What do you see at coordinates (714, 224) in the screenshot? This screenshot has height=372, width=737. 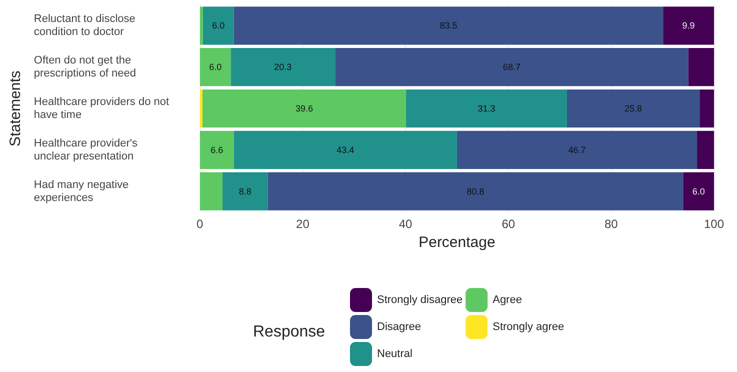 I see `x-tick-label: 100` at bounding box center [714, 224].